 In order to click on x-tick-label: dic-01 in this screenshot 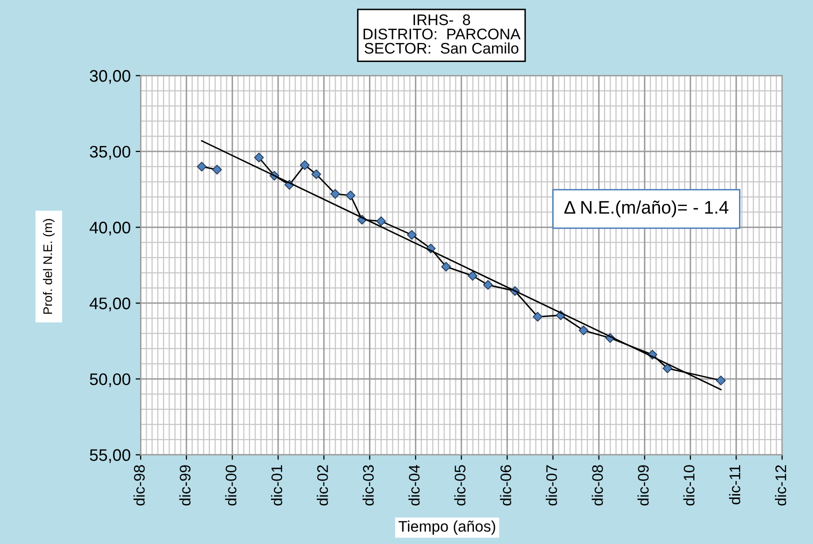, I will do `click(276, 485)`.